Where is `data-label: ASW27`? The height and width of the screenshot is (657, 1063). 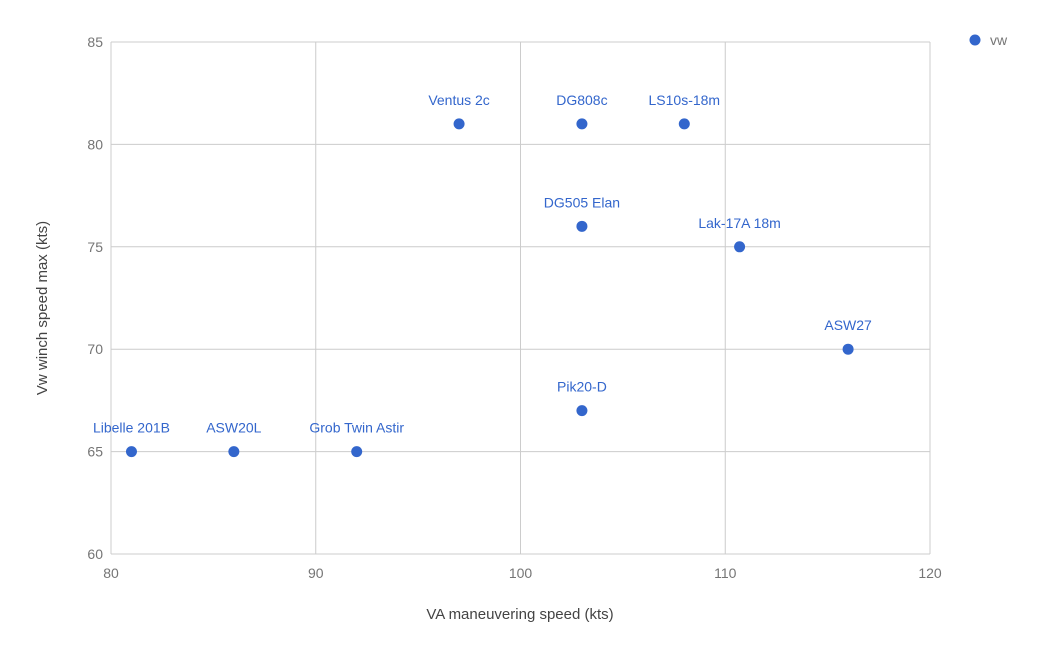
data-label: ASW27 is located at coordinates (848, 325).